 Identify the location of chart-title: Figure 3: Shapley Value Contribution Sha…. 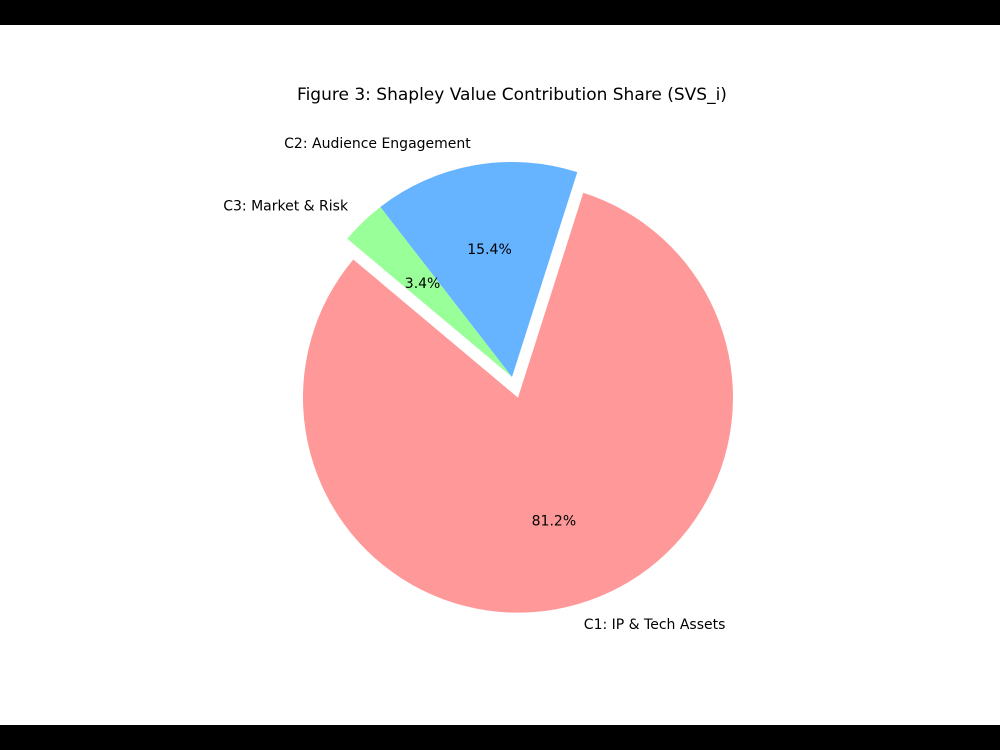
(512, 95).